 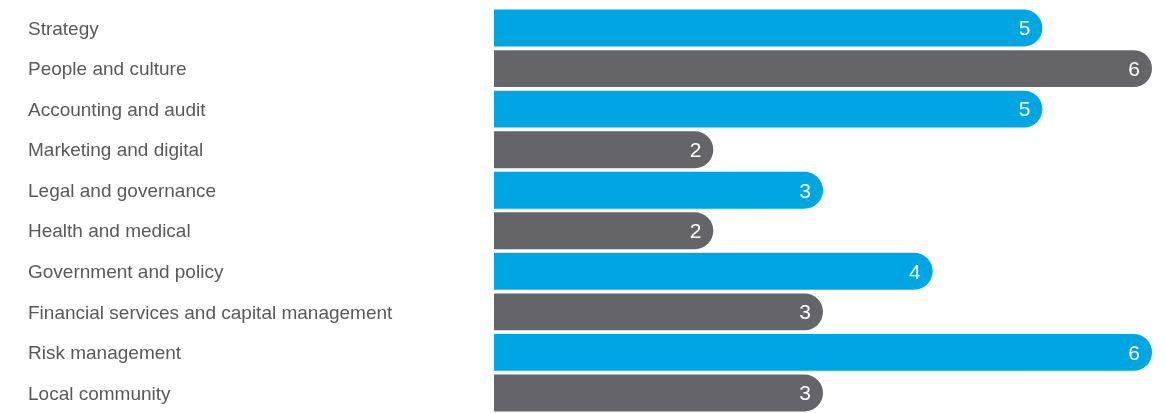 I want to click on y-tick-label: Accounting and audit, so click(x=117, y=109).